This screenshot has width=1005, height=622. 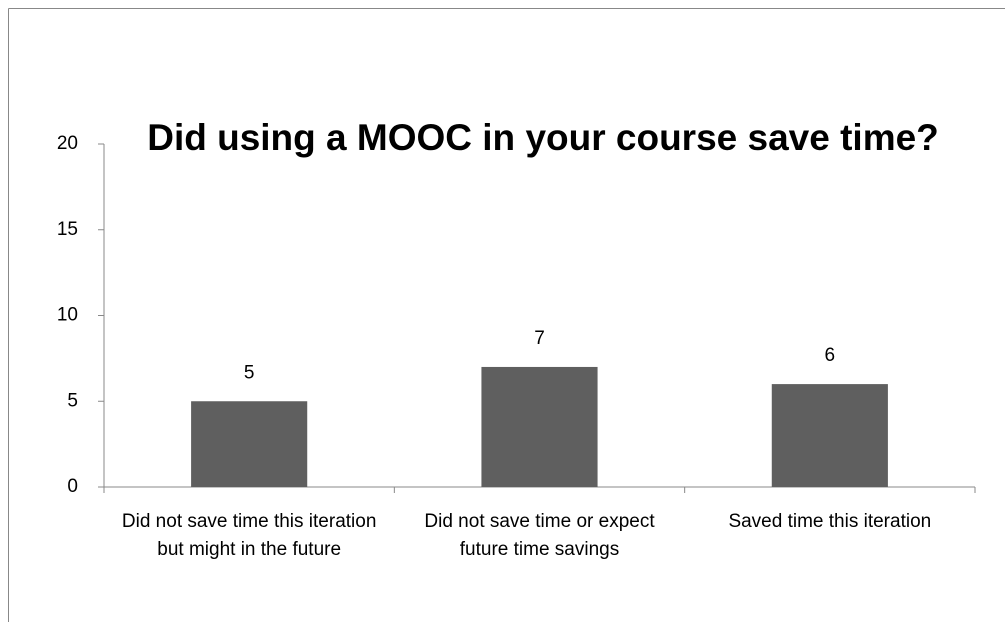 I want to click on x-tick-label: Saved time this iteration, so click(x=830, y=521).